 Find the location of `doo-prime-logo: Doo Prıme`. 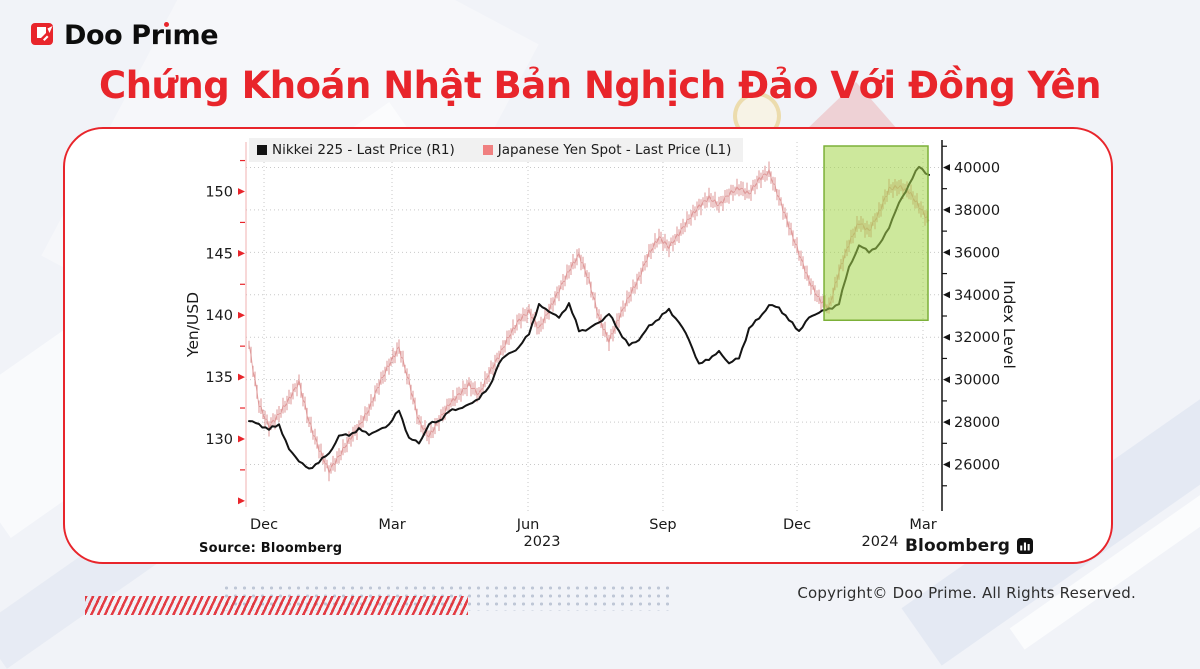

doo-prime-logo: Doo Prıme is located at coordinates (125, 35).